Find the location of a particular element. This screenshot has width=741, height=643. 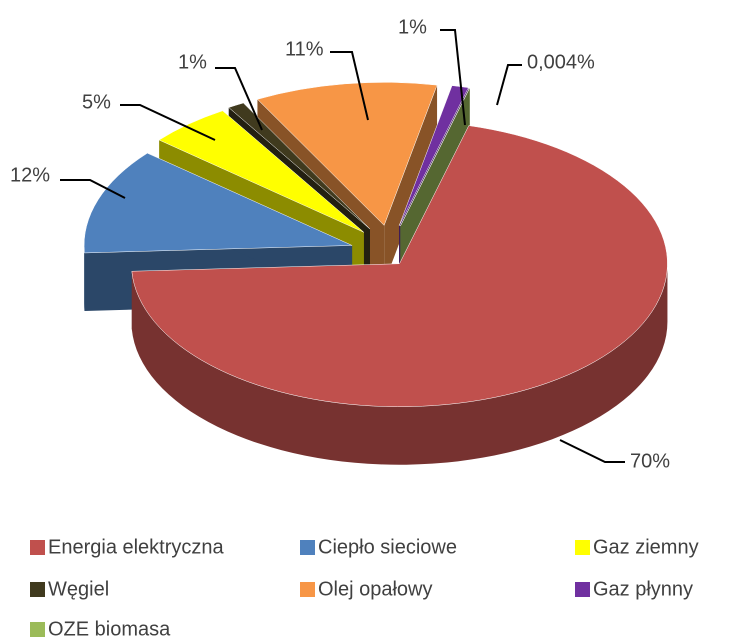

legend-label: Gaz ziemny is located at coordinates (646, 547).